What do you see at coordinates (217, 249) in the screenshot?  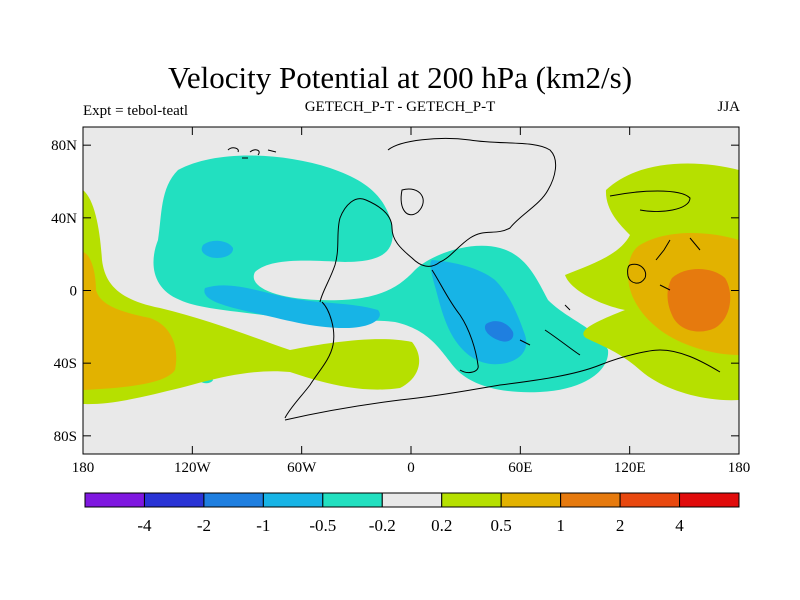 I see `contour-neg-small-pacific` at bounding box center [217, 249].